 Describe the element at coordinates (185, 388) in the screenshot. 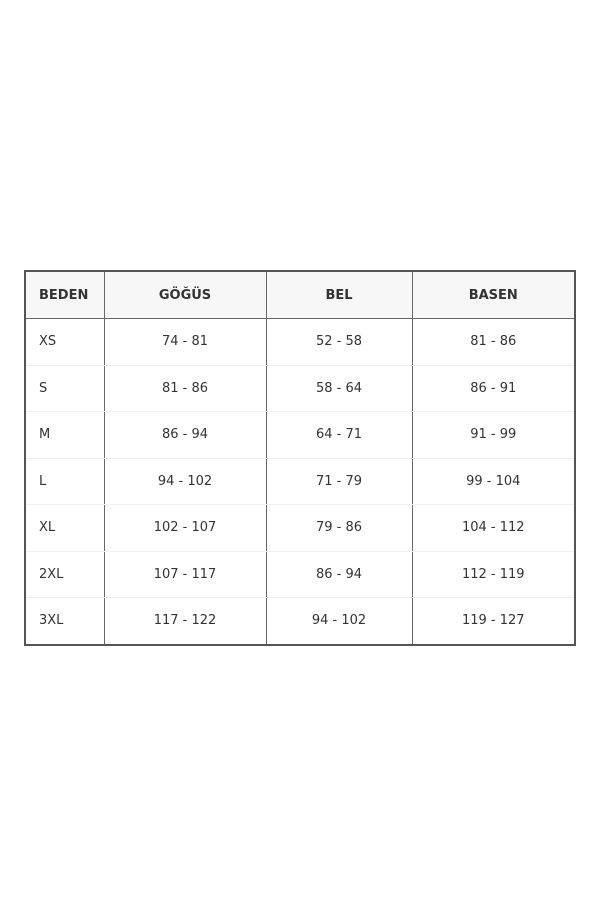

I see `cell-chest: 81 - 86` at that location.